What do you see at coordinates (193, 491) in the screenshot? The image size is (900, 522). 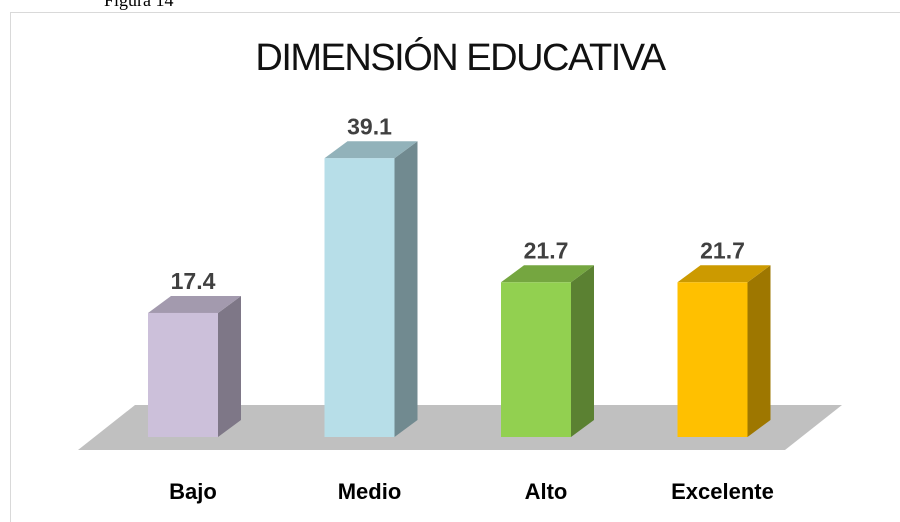 I see `x-tick-label: Bajo` at bounding box center [193, 491].